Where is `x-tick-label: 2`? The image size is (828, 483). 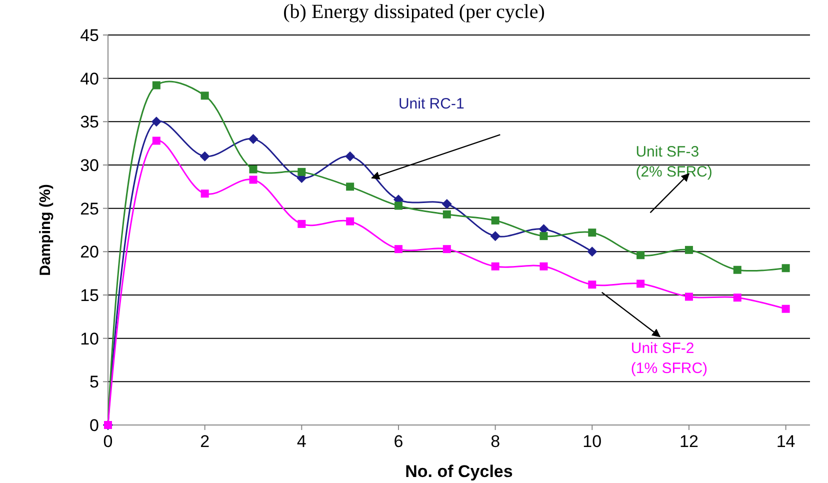 x-tick-label: 2 is located at coordinates (205, 441).